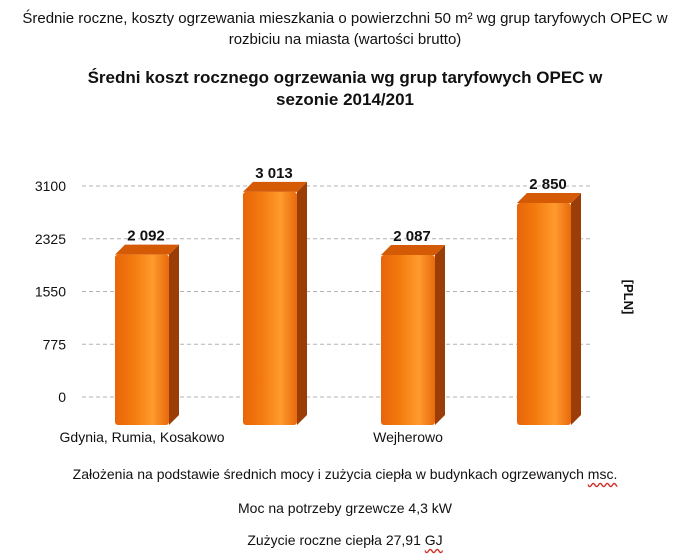 The image size is (690, 560). I want to click on y-axis-label: [PLN], so click(628, 297).